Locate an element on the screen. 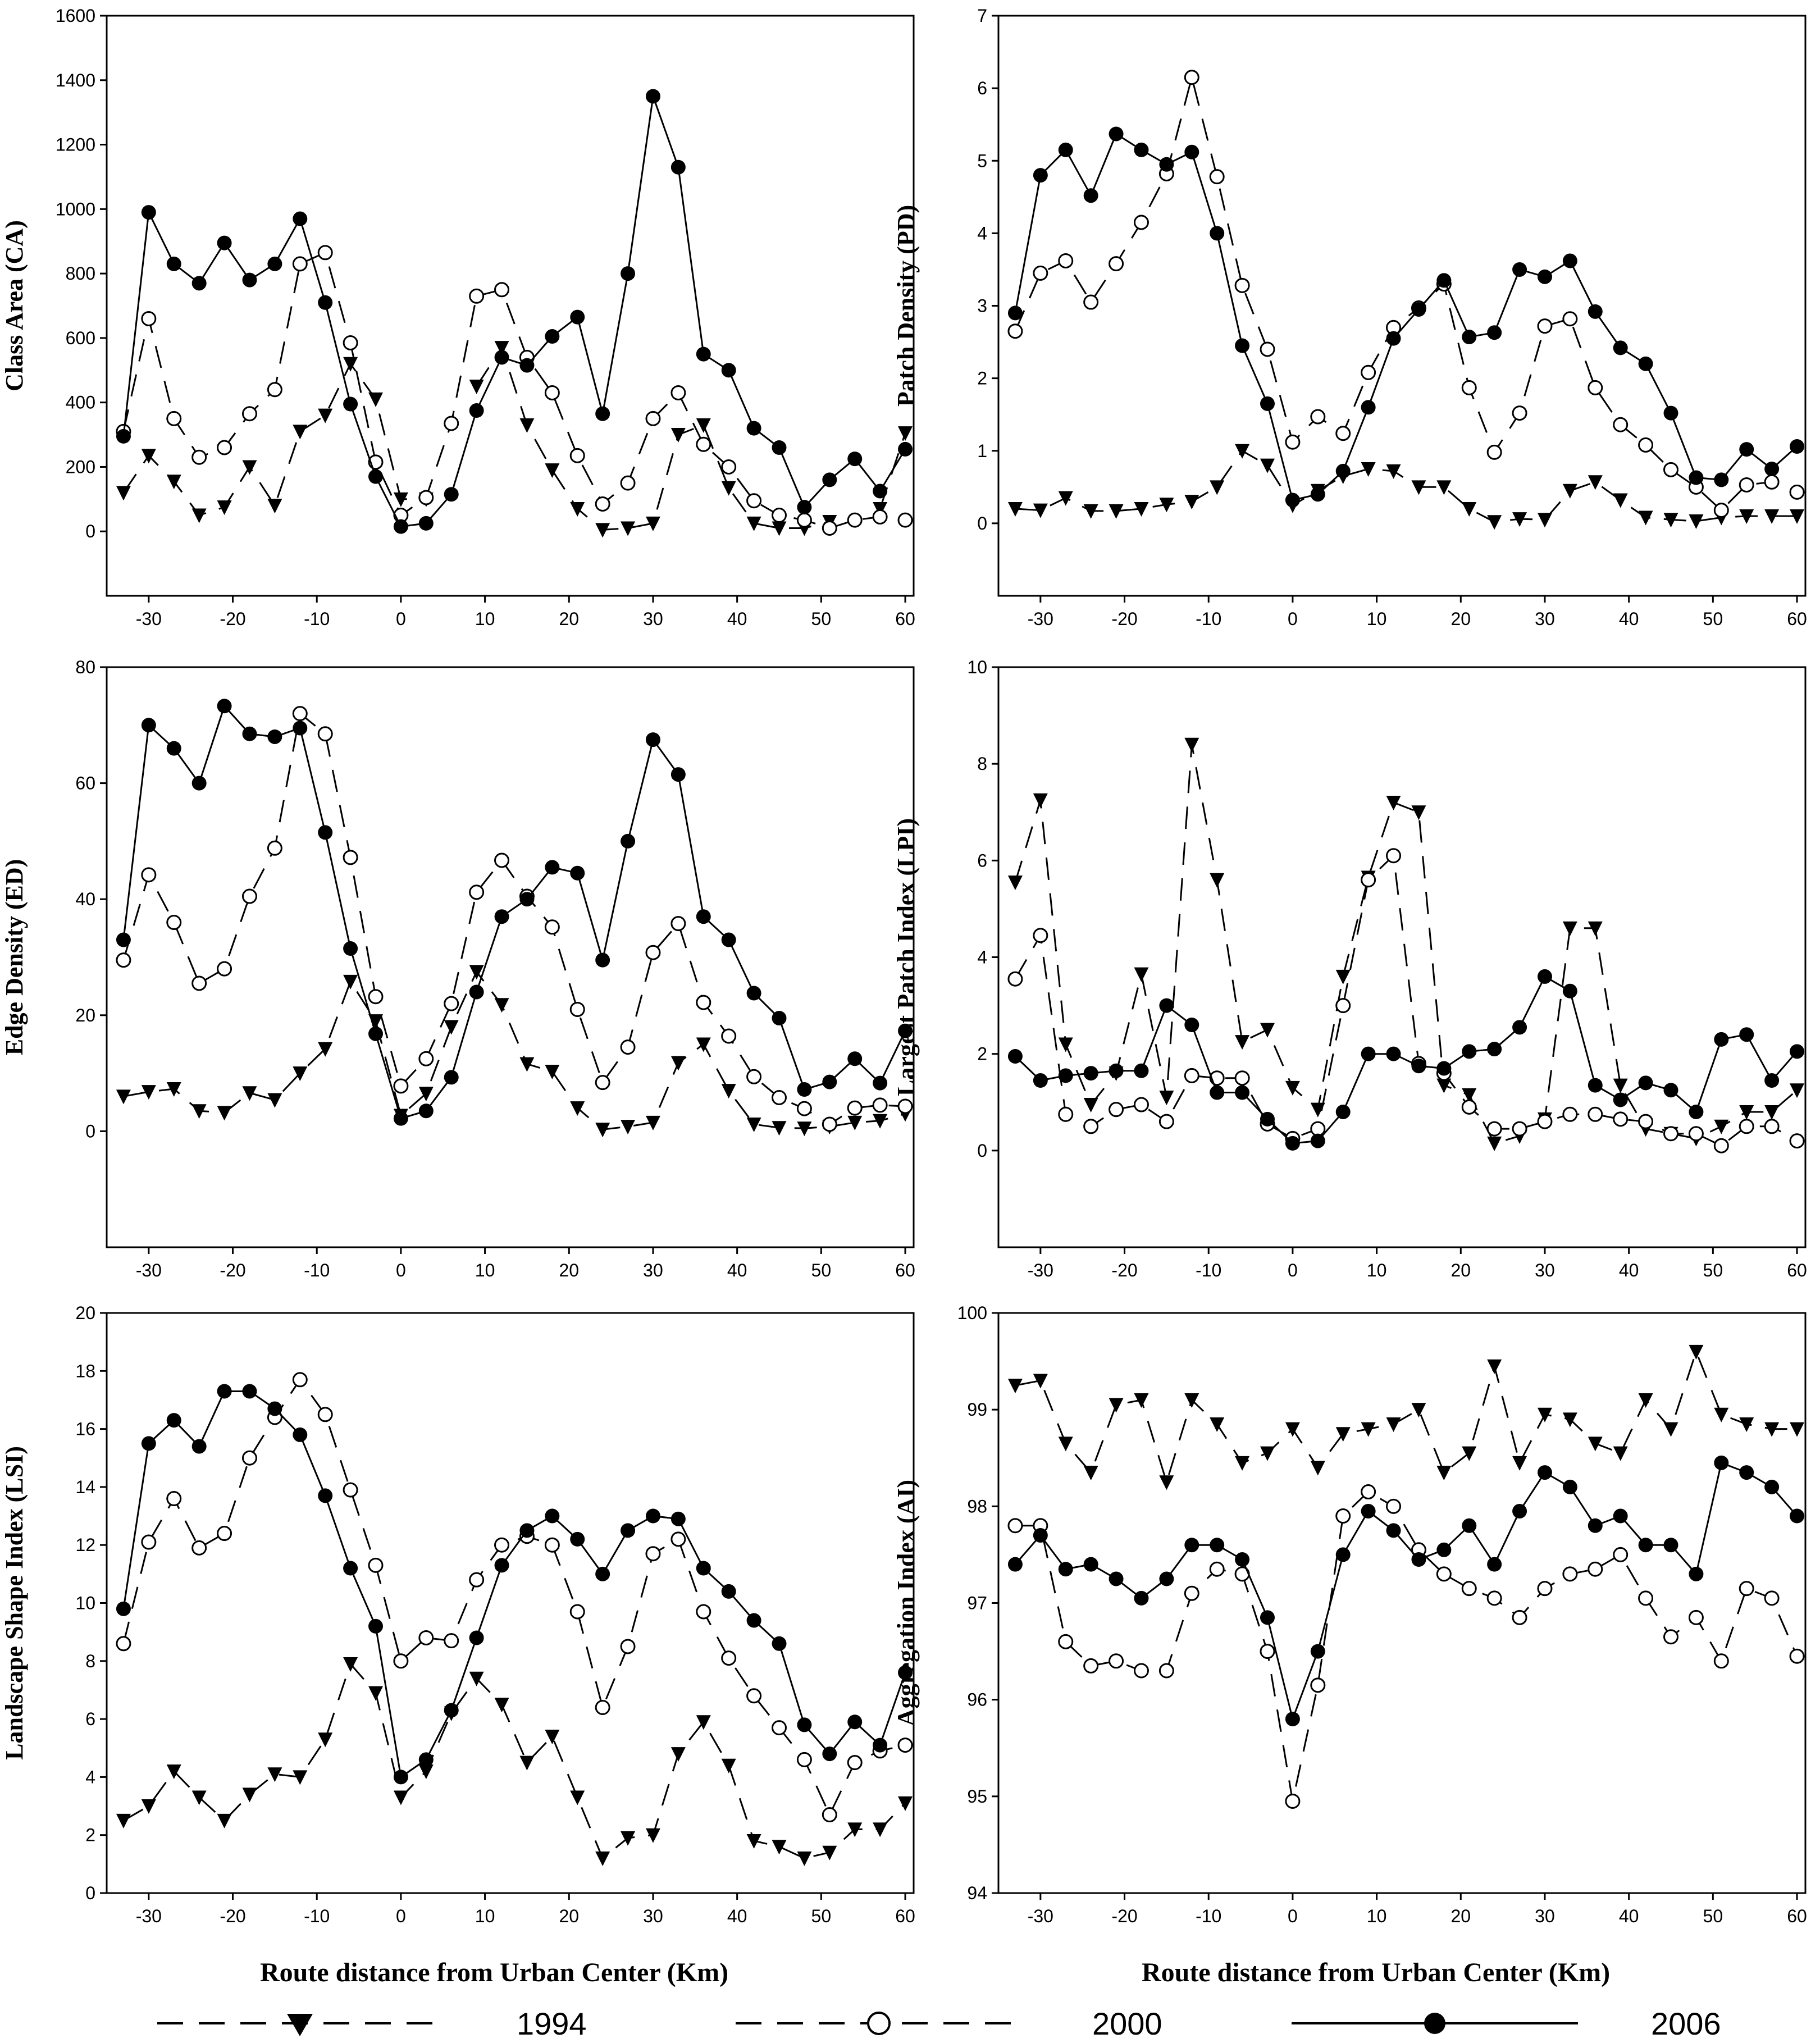 This screenshot has height=2043, width=1820. y-tick-label: 400 is located at coordinates (80, 403).